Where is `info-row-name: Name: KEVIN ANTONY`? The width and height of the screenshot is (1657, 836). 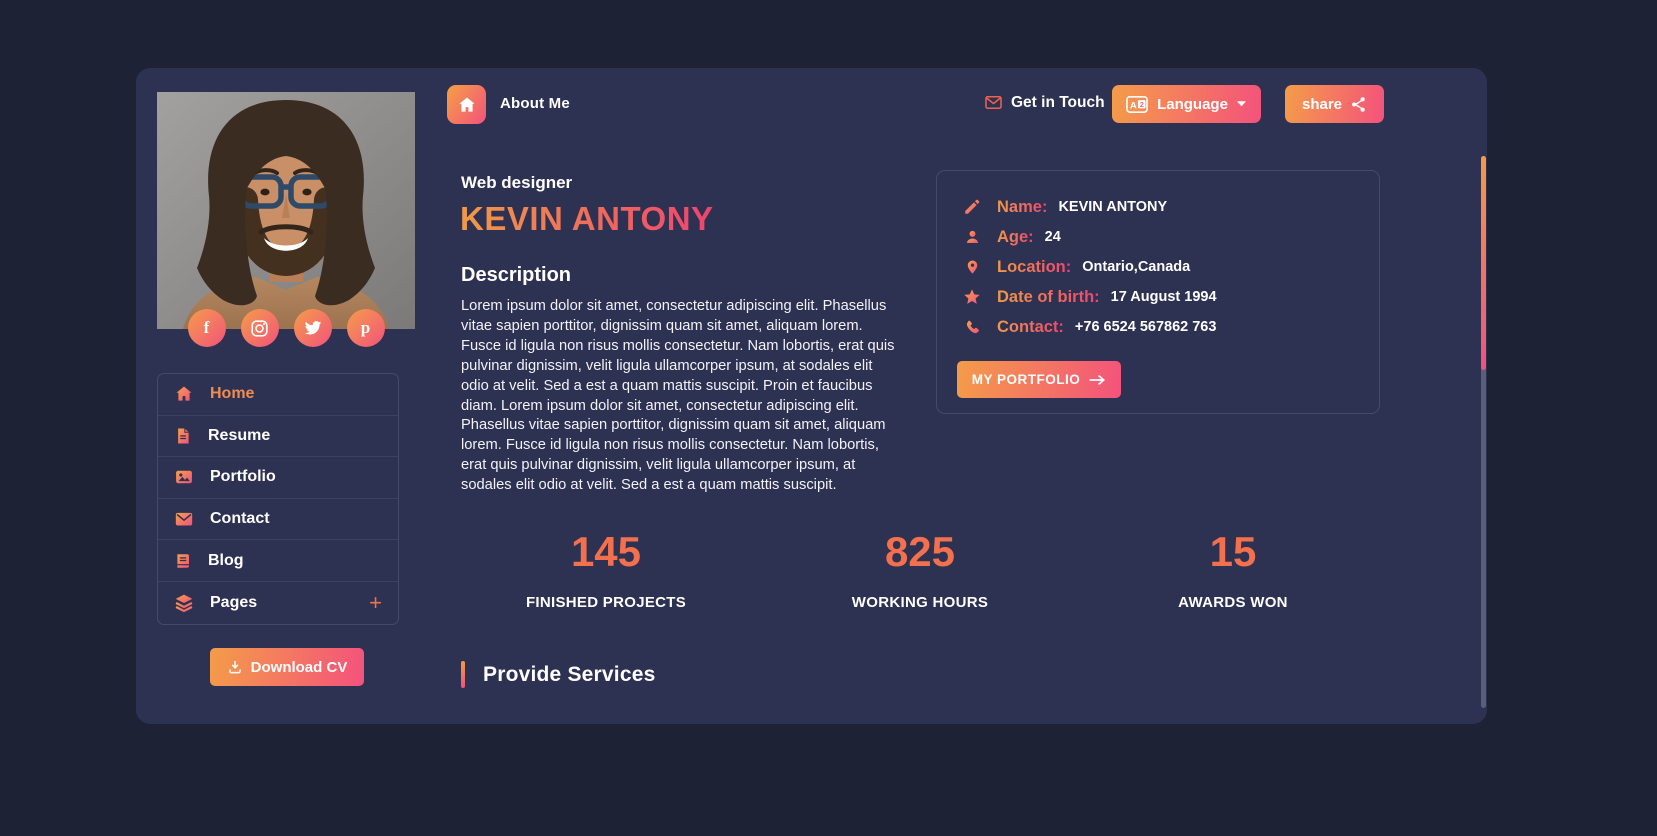
info-row-name: Name: KEVIN ANTONY is located at coordinates (1158, 207).